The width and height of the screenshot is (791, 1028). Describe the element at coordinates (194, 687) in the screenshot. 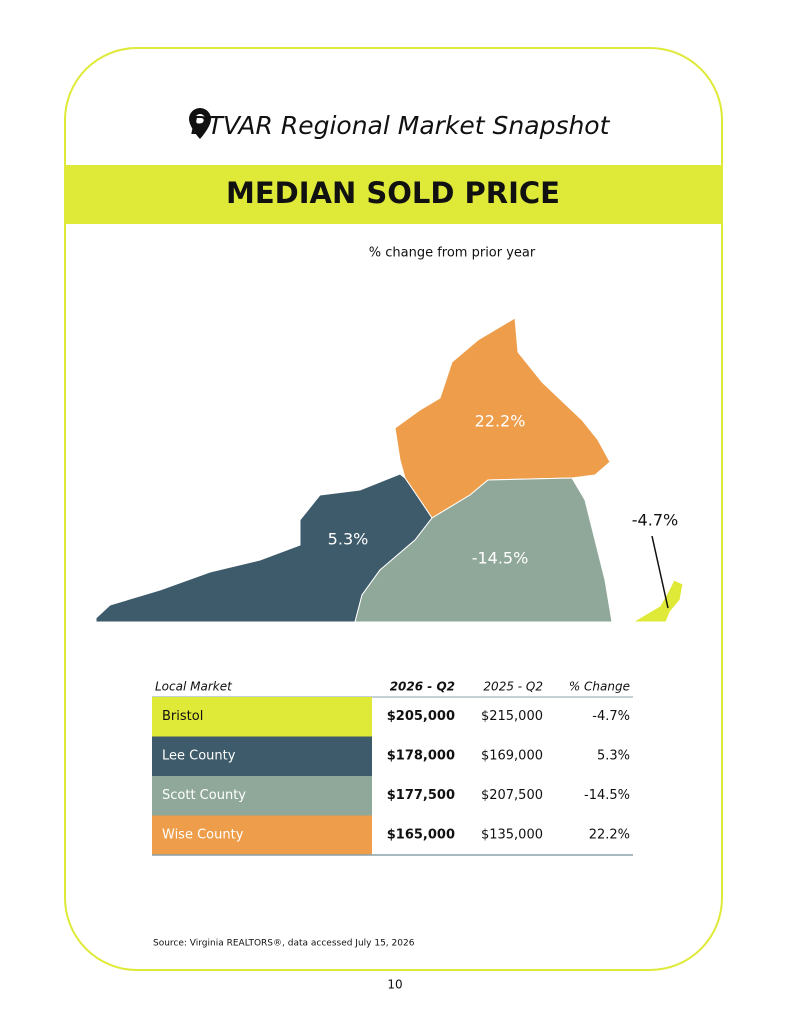

I see `column-header: Local Market` at that location.